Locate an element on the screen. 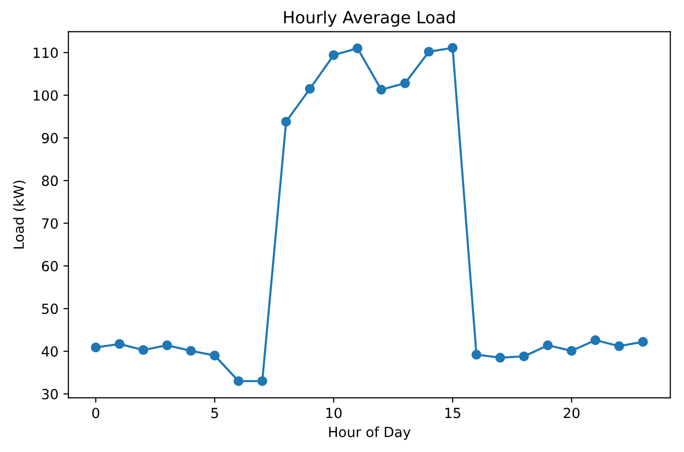  x-tick-label: 20 is located at coordinates (572, 413).